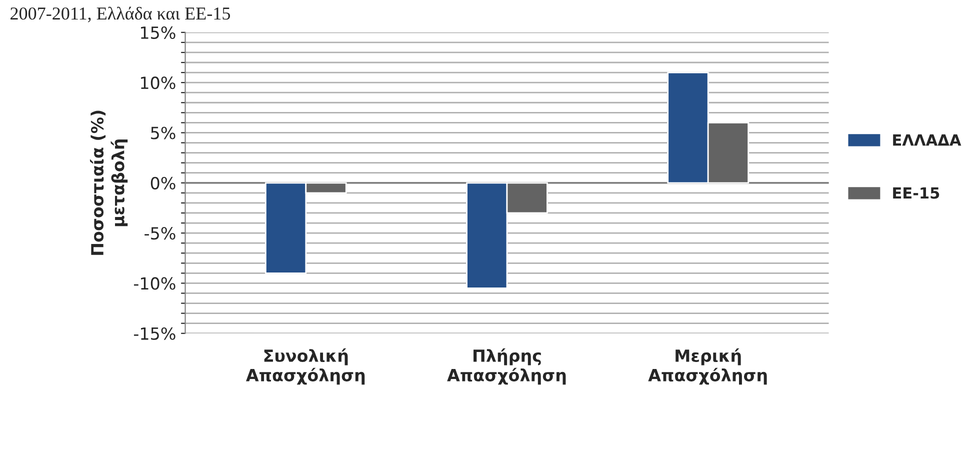 Image resolution: width=975 pixels, height=463 pixels. What do you see at coordinates (506, 366) in the screenshot?
I see `x-tick-label: Πλήρης Απασχόληση` at bounding box center [506, 366].